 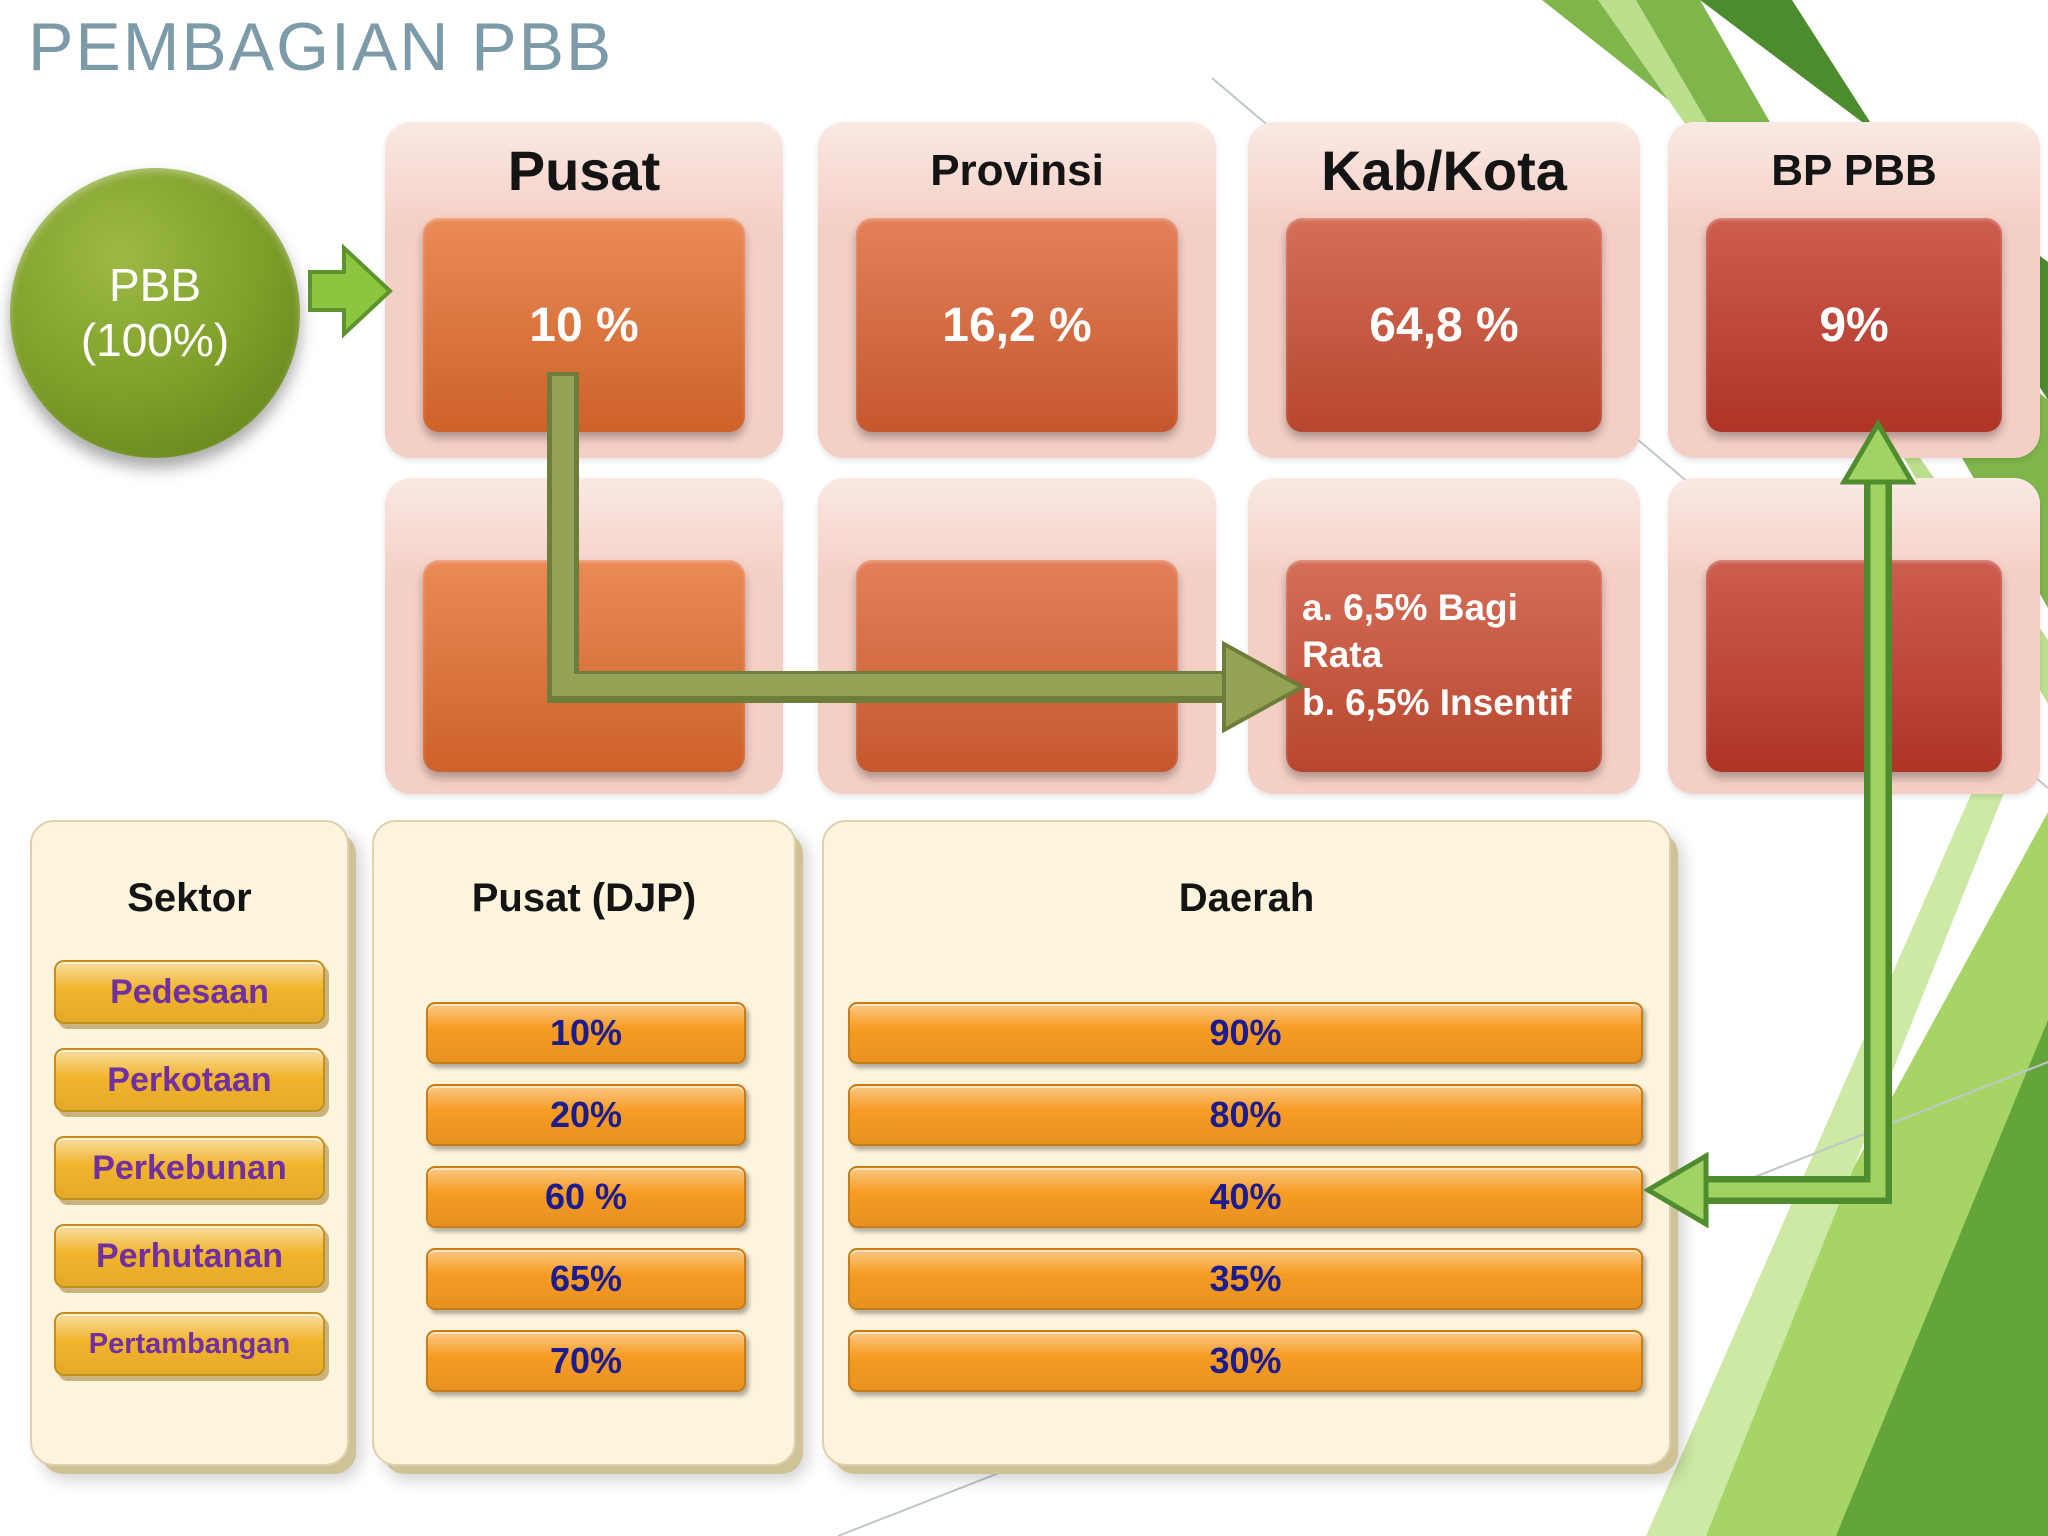 What do you see at coordinates (1017, 666) in the screenshot?
I see `provinsi-secondary-box` at bounding box center [1017, 666].